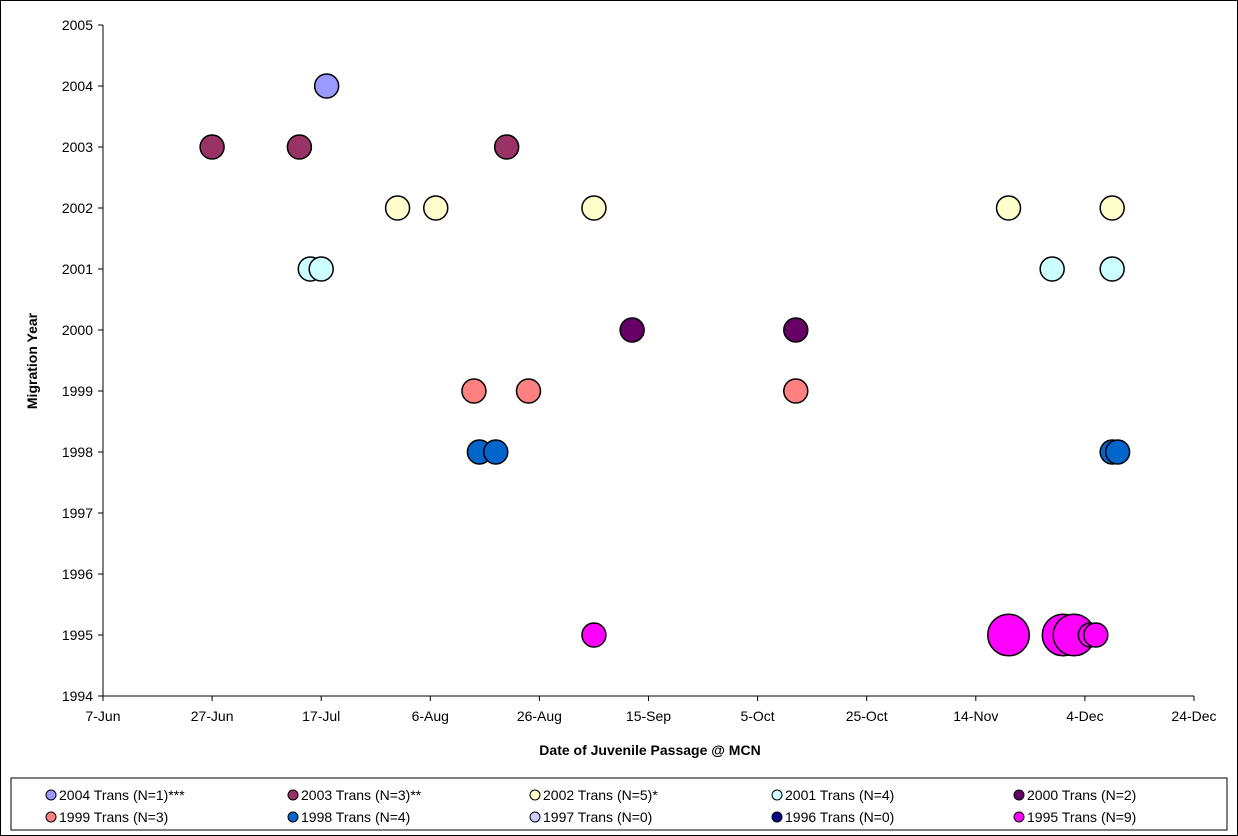 The width and height of the screenshot is (1238, 836). I want to click on legend-label: 2002 Trans (N=5)*, so click(600, 795).